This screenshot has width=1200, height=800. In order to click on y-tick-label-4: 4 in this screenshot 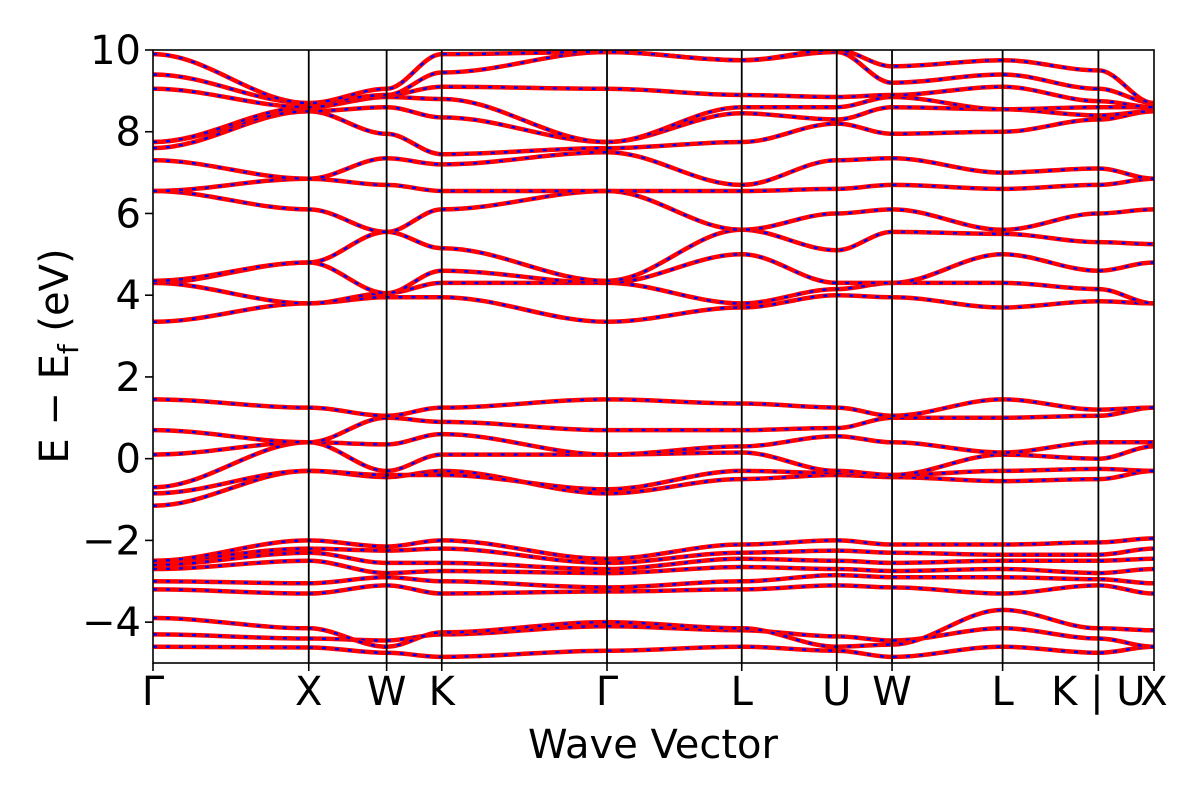, I will do `click(128, 296)`.